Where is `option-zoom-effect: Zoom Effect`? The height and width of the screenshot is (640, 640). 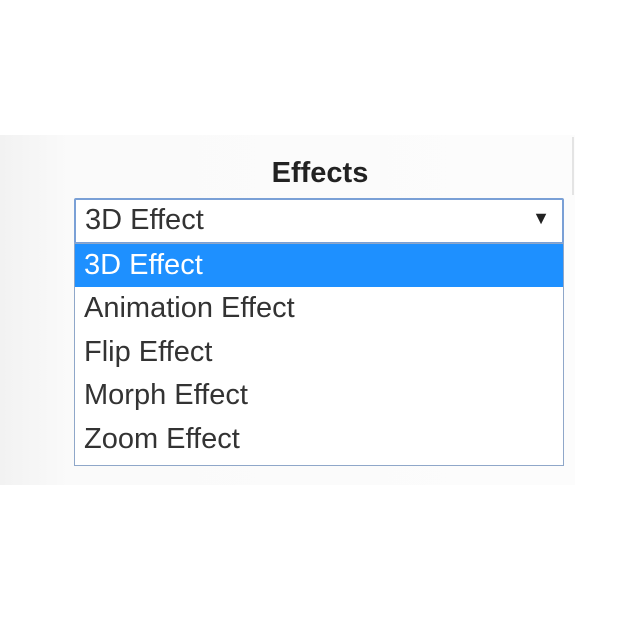
option-zoom-effect: Zoom Effect is located at coordinates (162, 438).